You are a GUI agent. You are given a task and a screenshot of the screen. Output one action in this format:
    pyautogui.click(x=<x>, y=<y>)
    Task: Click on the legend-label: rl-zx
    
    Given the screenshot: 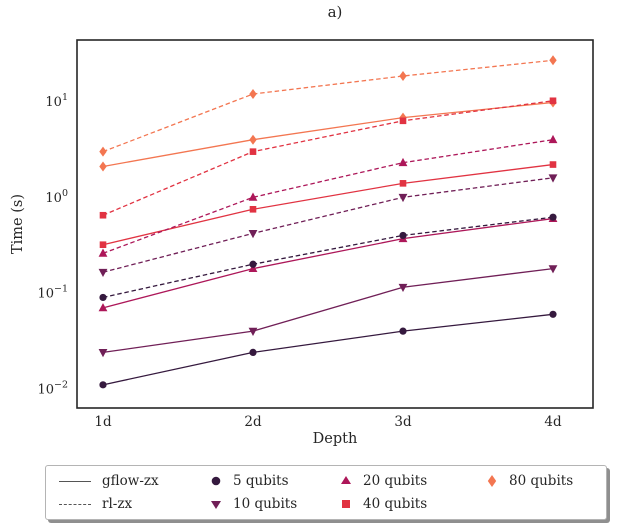 What is the action you would take?
    pyautogui.click(x=117, y=504)
    